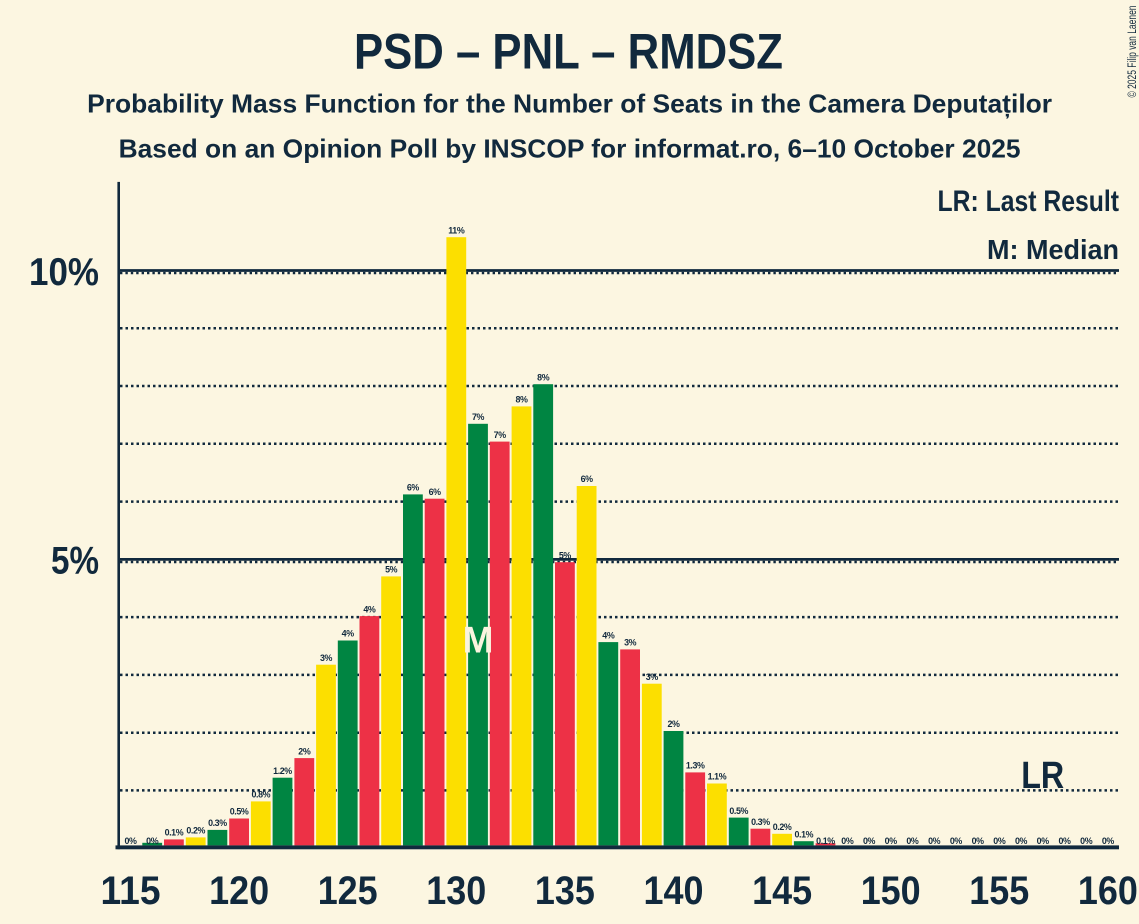 The height and width of the screenshot is (924, 1139). What do you see at coordinates (260, 795) in the screenshot?
I see `svg-text: 0.8%` at bounding box center [260, 795].